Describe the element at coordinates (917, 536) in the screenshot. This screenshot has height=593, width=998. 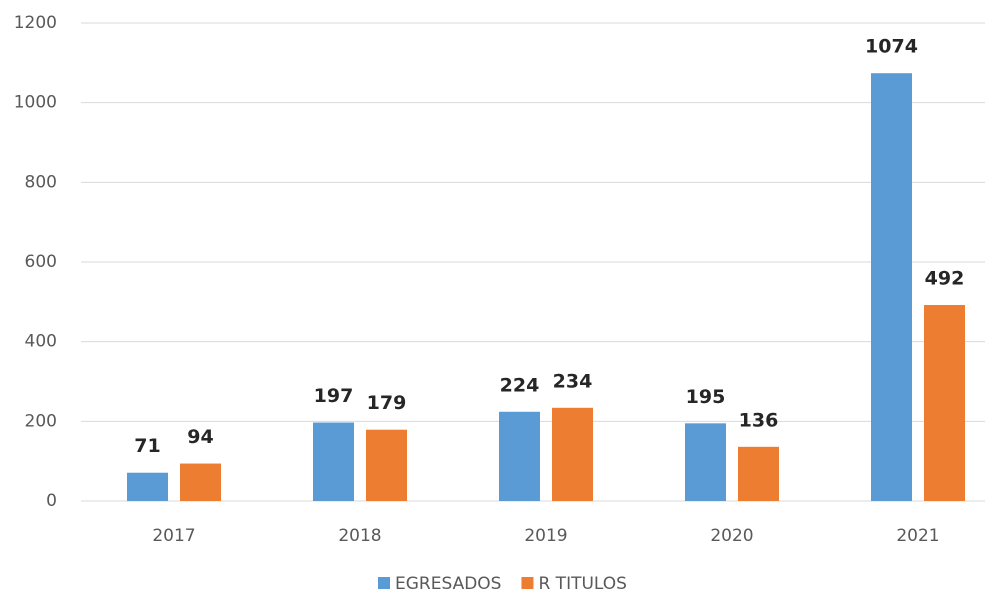
I see `x-tick-label: 2021` at that location.